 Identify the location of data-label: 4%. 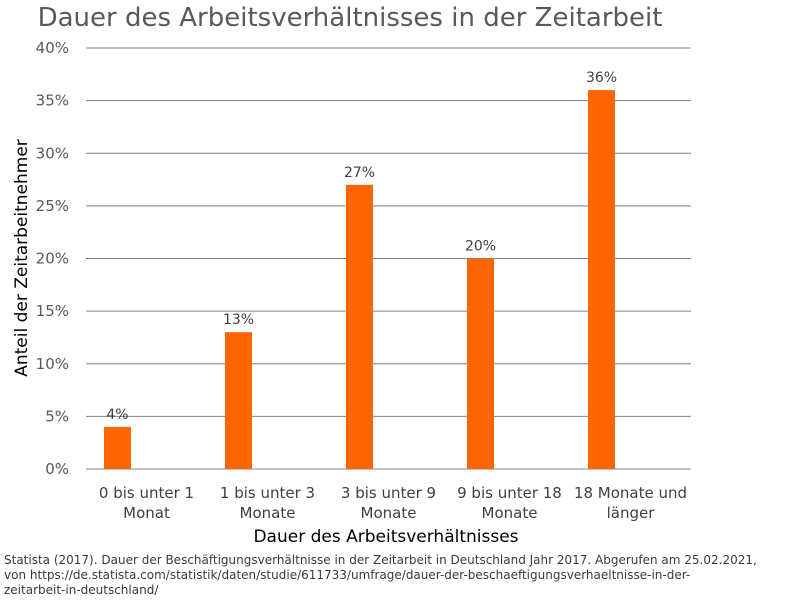
(117, 415).